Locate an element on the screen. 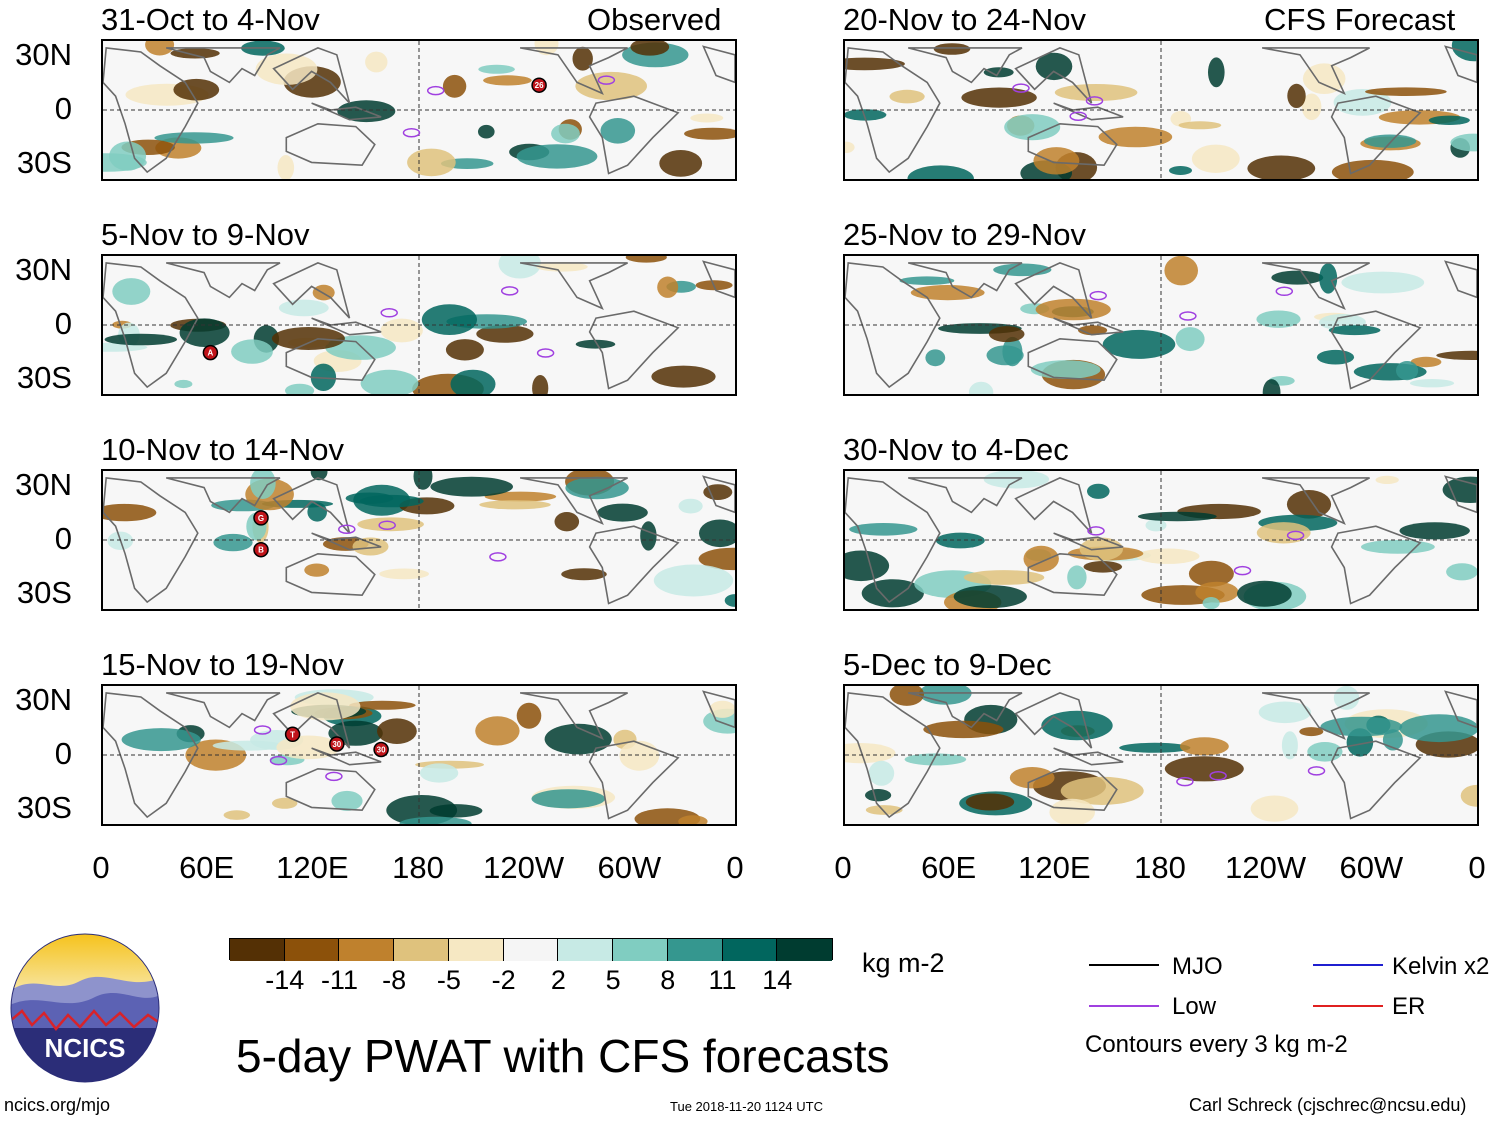  colorbar-tick: -11 is located at coordinates (339, 980).